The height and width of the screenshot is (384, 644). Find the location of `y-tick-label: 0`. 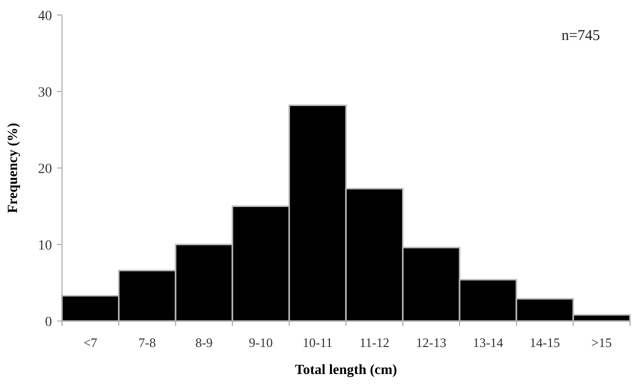

y-tick-label: 0 is located at coordinates (48, 322).